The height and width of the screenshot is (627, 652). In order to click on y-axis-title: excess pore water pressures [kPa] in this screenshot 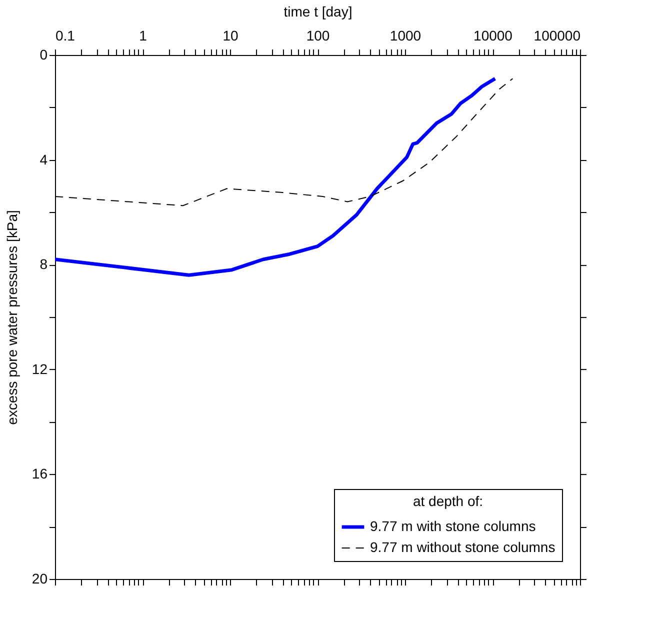, I will do `click(12, 317)`.